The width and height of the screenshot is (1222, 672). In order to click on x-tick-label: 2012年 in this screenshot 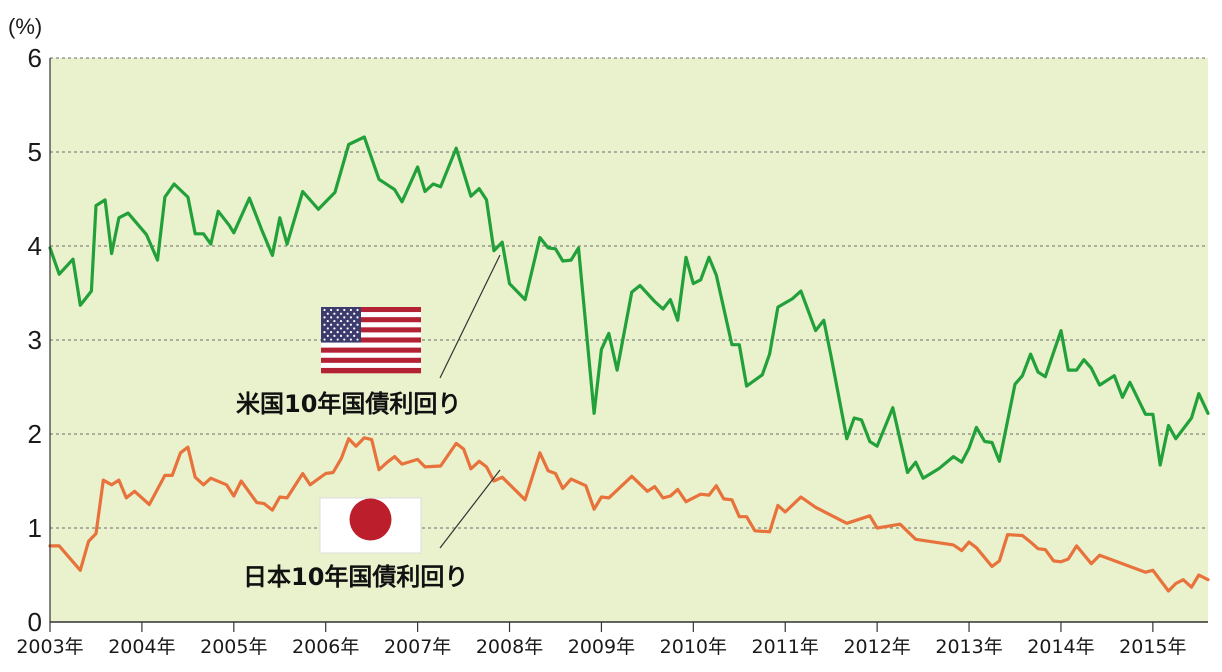, I will do `click(876, 647)`.